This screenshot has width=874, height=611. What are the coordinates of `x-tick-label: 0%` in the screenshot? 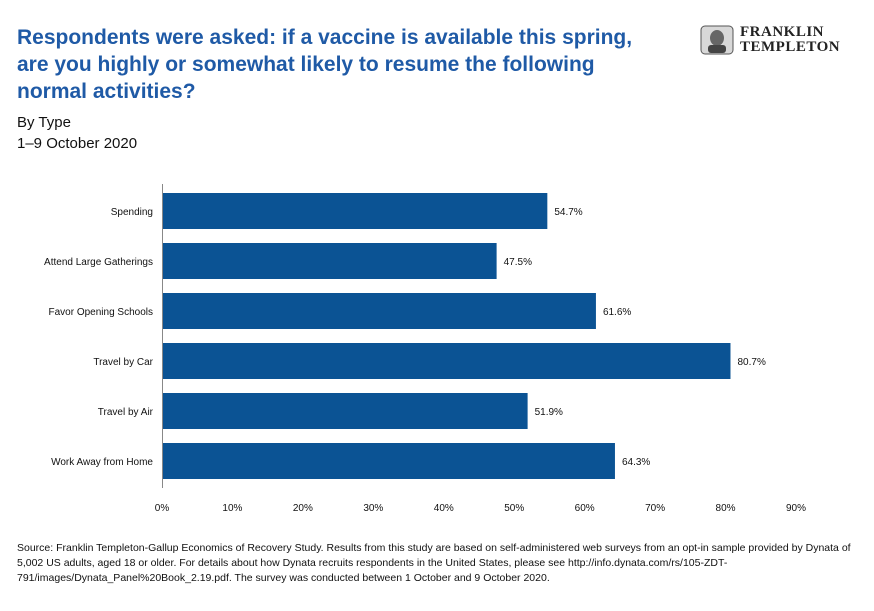 It's located at (162, 508).